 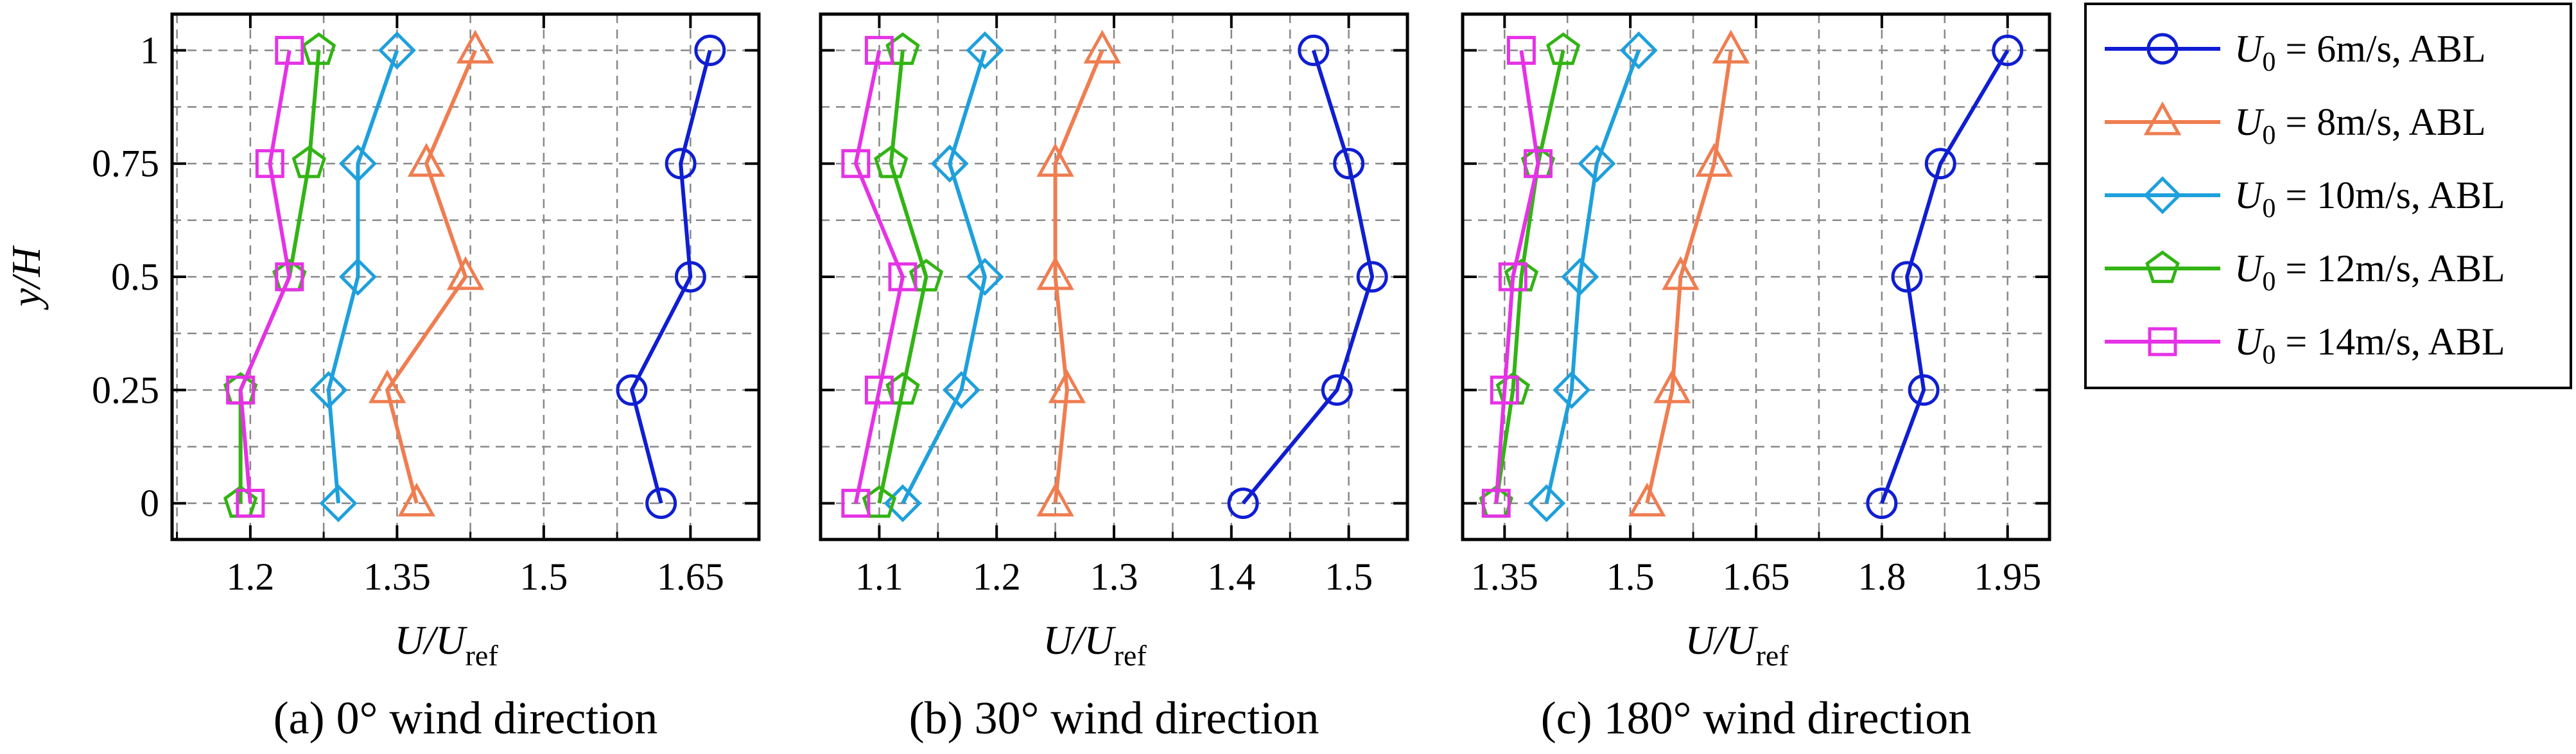 What do you see at coordinates (149, 50) in the screenshot?
I see `y-tick-label: 1` at bounding box center [149, 50].